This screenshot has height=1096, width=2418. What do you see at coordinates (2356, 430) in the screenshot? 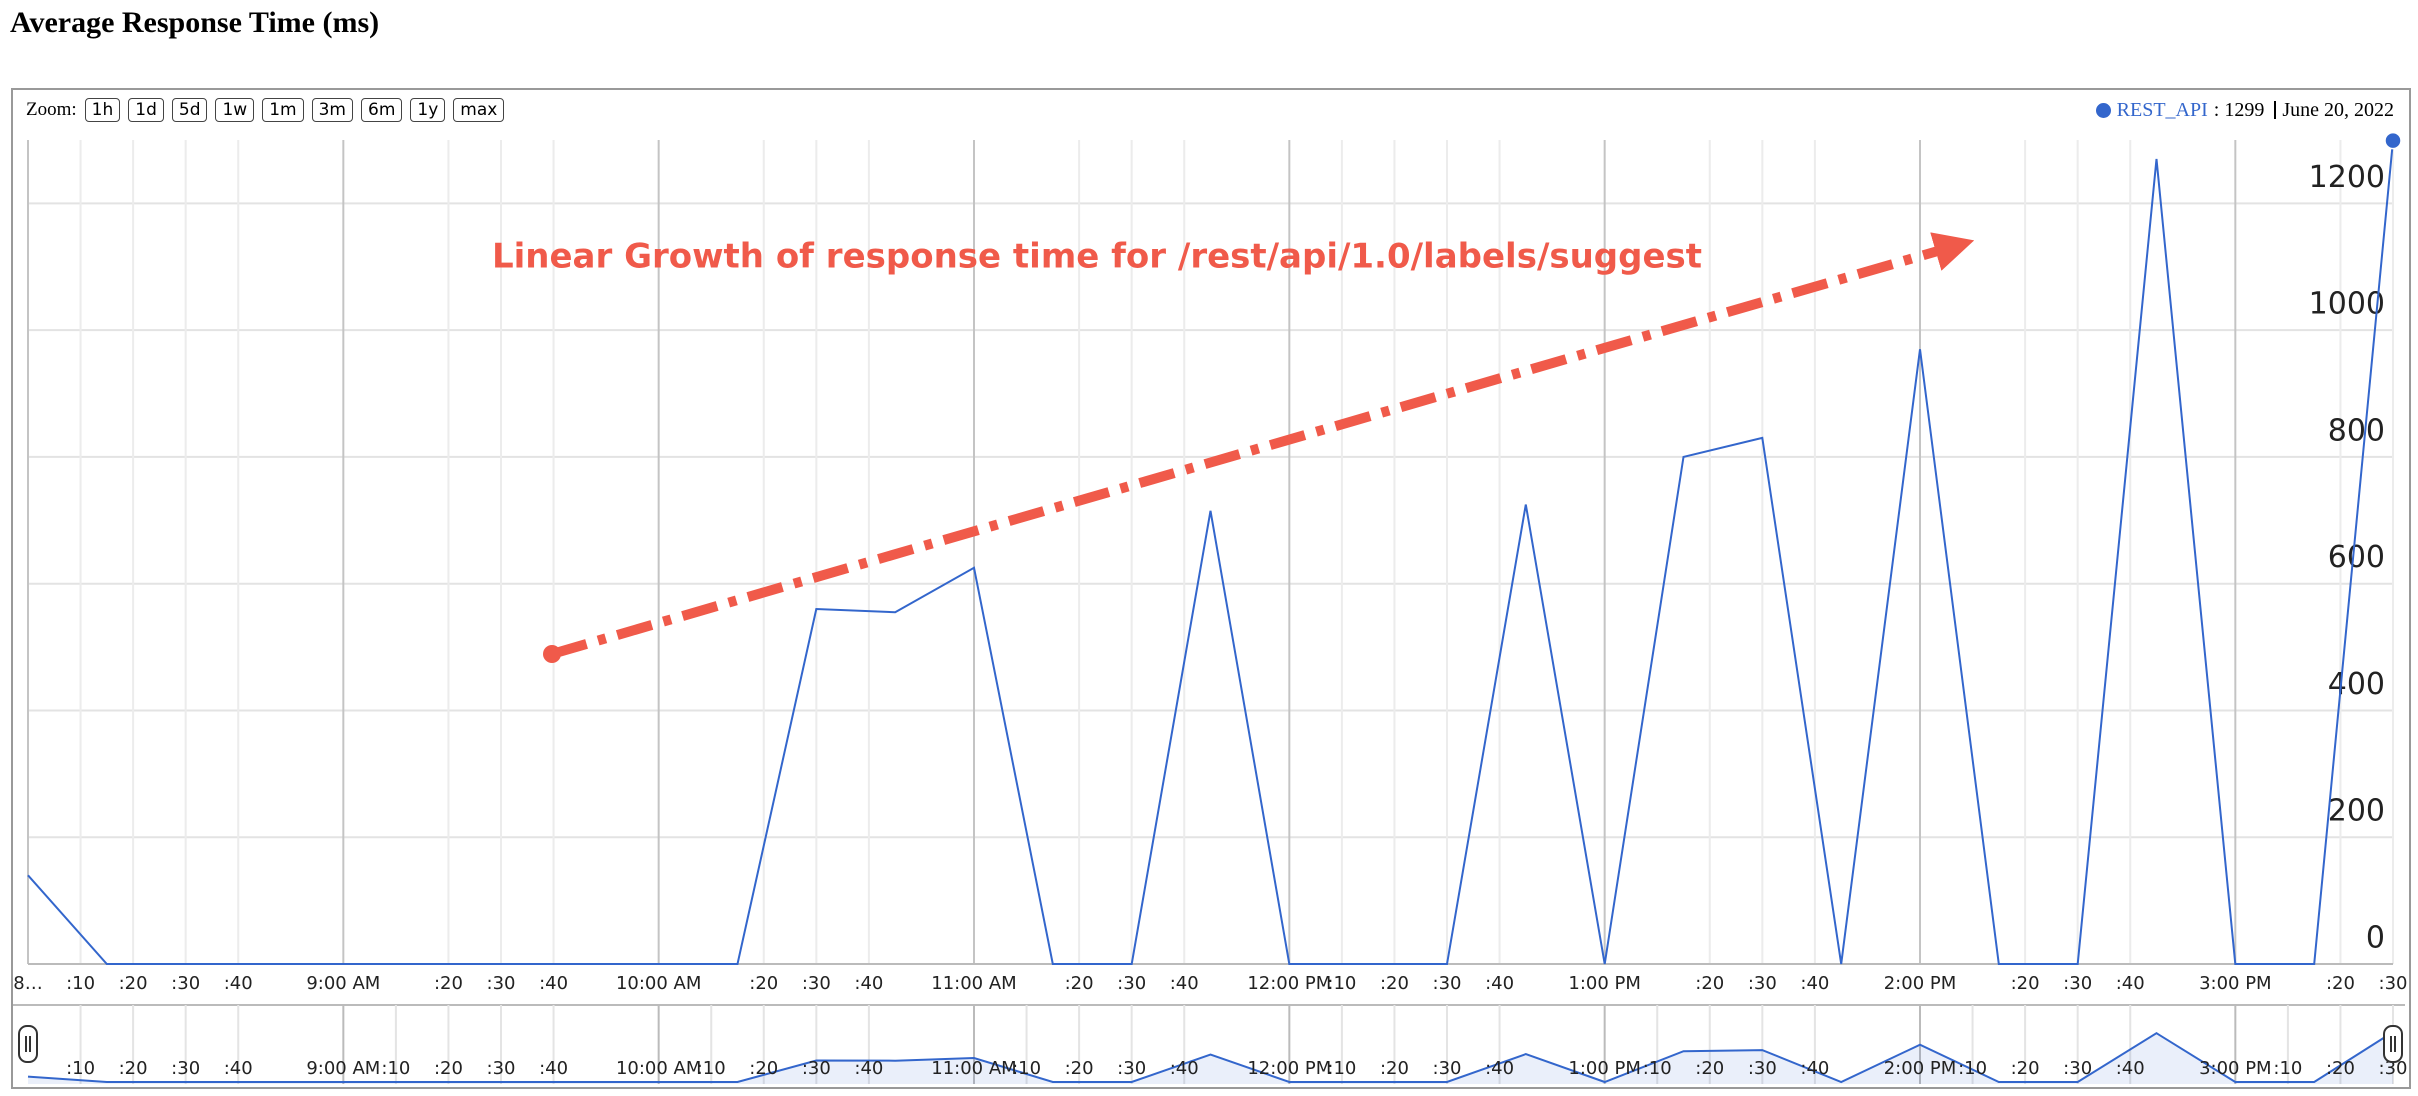
I see `y-tick-label: 800` at bounding box center [2356, 430].